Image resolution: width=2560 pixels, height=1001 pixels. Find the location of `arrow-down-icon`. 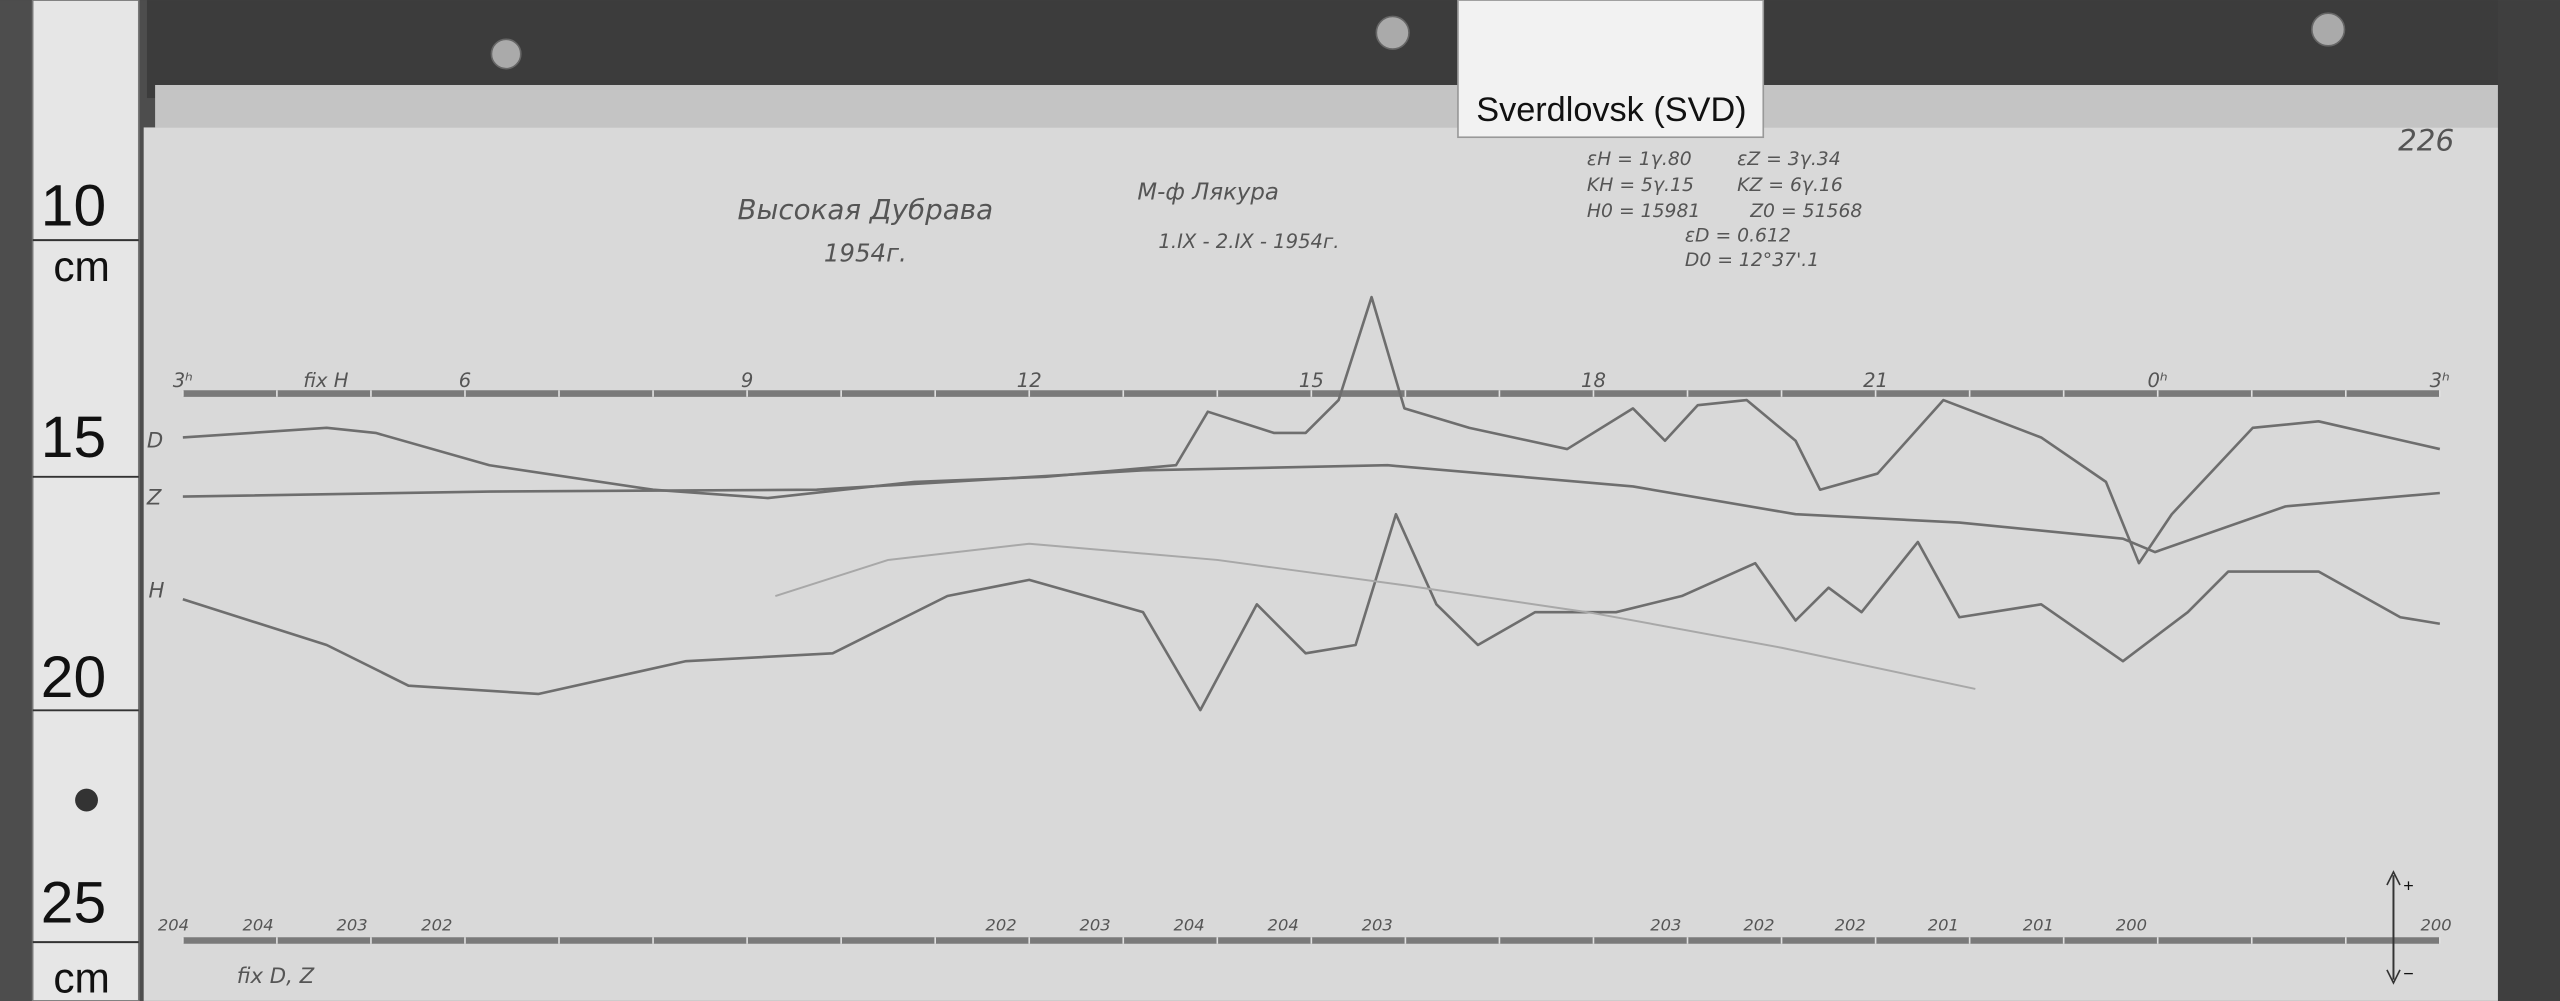

arrow-down-icon is located at coordinates (2393, 977).